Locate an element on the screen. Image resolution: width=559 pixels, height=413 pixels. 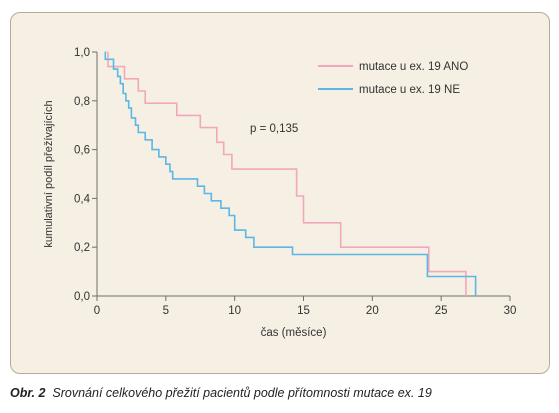
x-tick-label: 25 is located at coordinates (441, 311).